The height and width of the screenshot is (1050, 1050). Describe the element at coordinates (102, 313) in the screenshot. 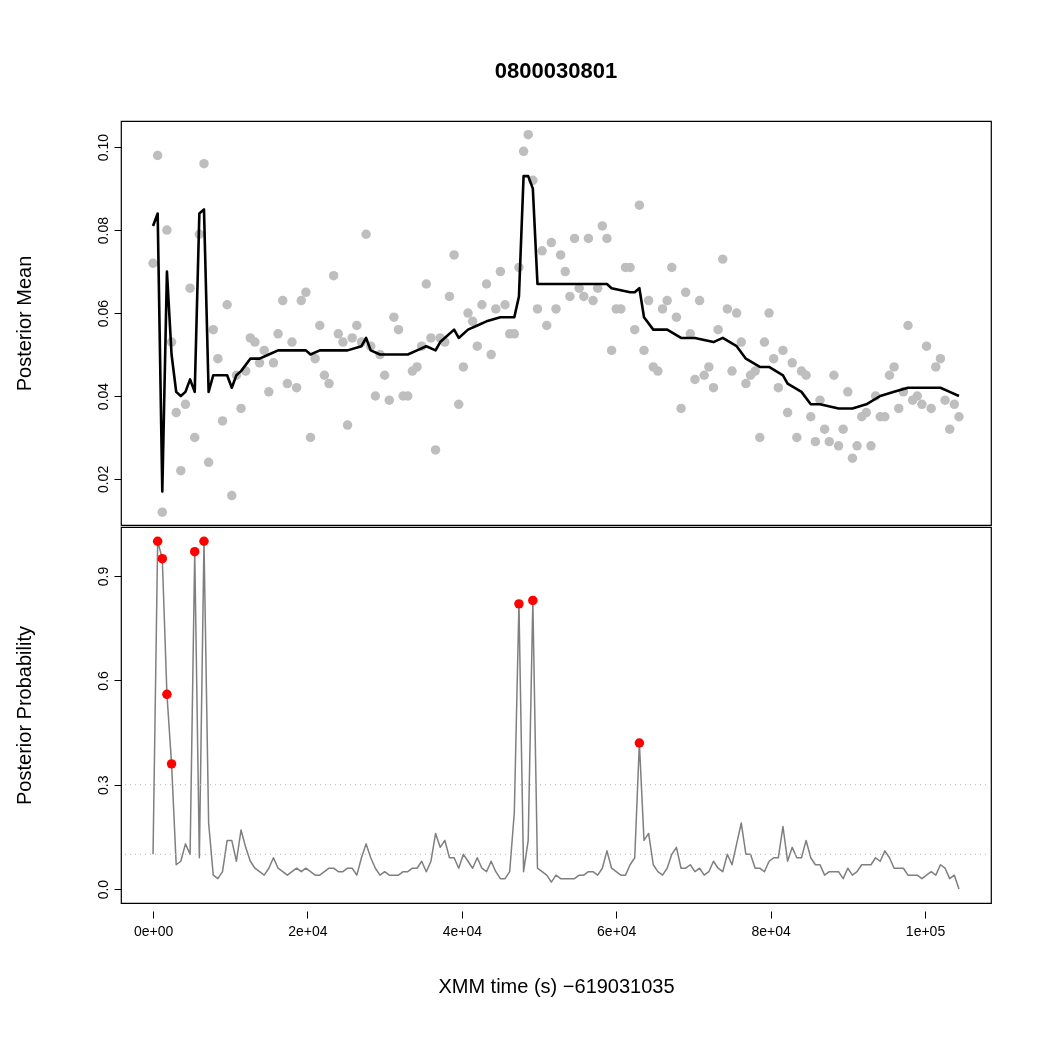

I see `y-tick-label: 0.06` at that location.